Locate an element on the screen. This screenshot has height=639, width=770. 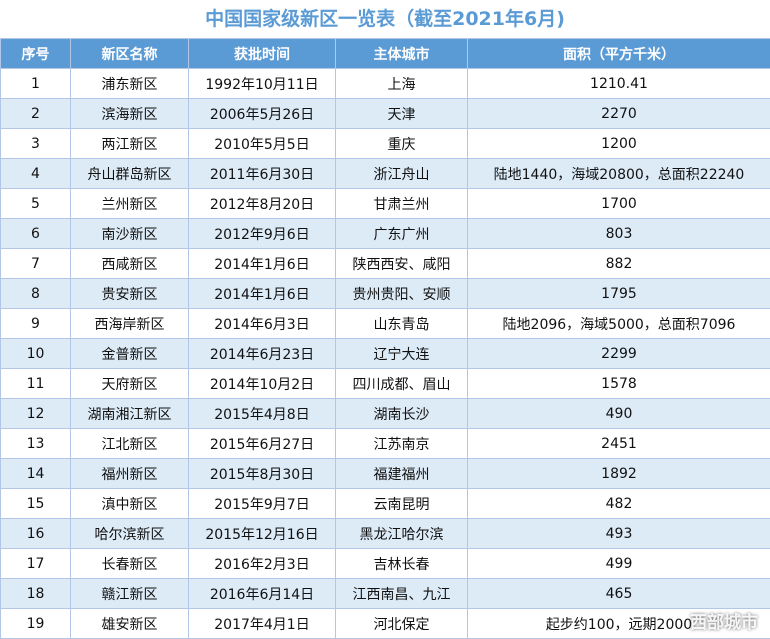
table-cell: 2010年5月5日 is located at coordinates (262, 143).